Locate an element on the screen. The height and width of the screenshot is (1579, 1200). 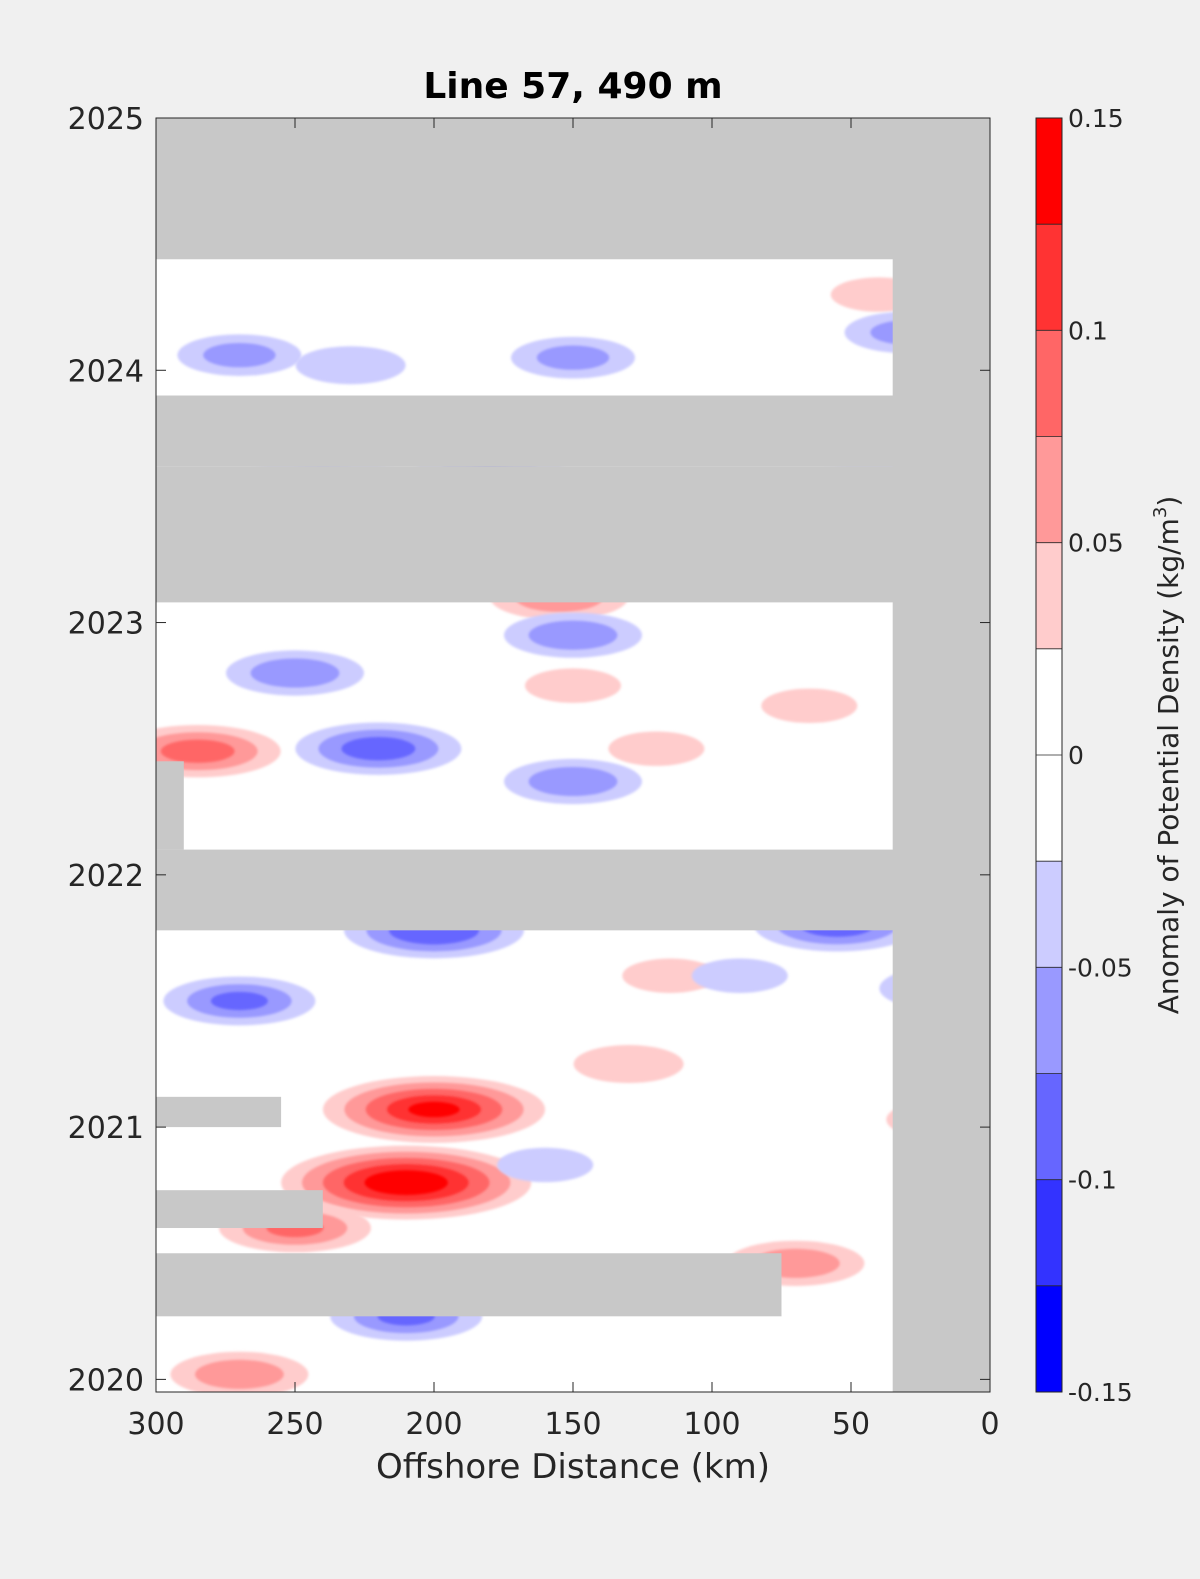
x-tick-label-150: 150 is located at coordinates (572, 1424).